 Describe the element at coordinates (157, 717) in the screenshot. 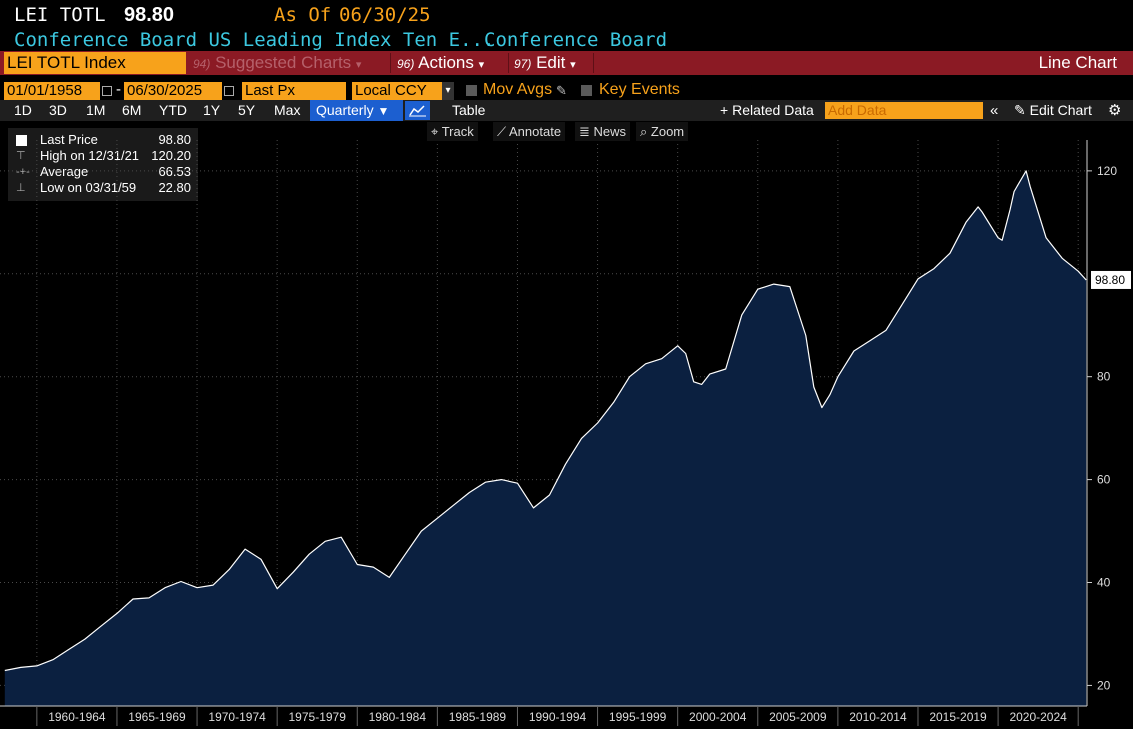

I see `x-tick-label: 1965-1969` at that location.